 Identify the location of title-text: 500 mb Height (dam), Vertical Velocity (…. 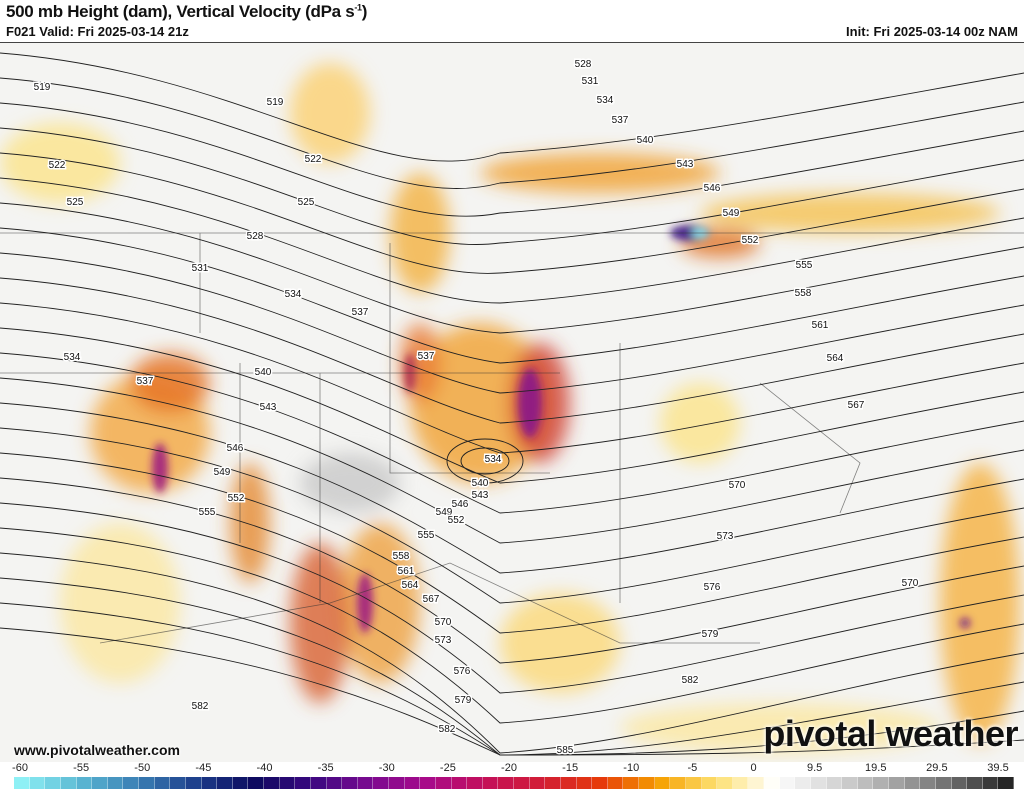
(180, 11).